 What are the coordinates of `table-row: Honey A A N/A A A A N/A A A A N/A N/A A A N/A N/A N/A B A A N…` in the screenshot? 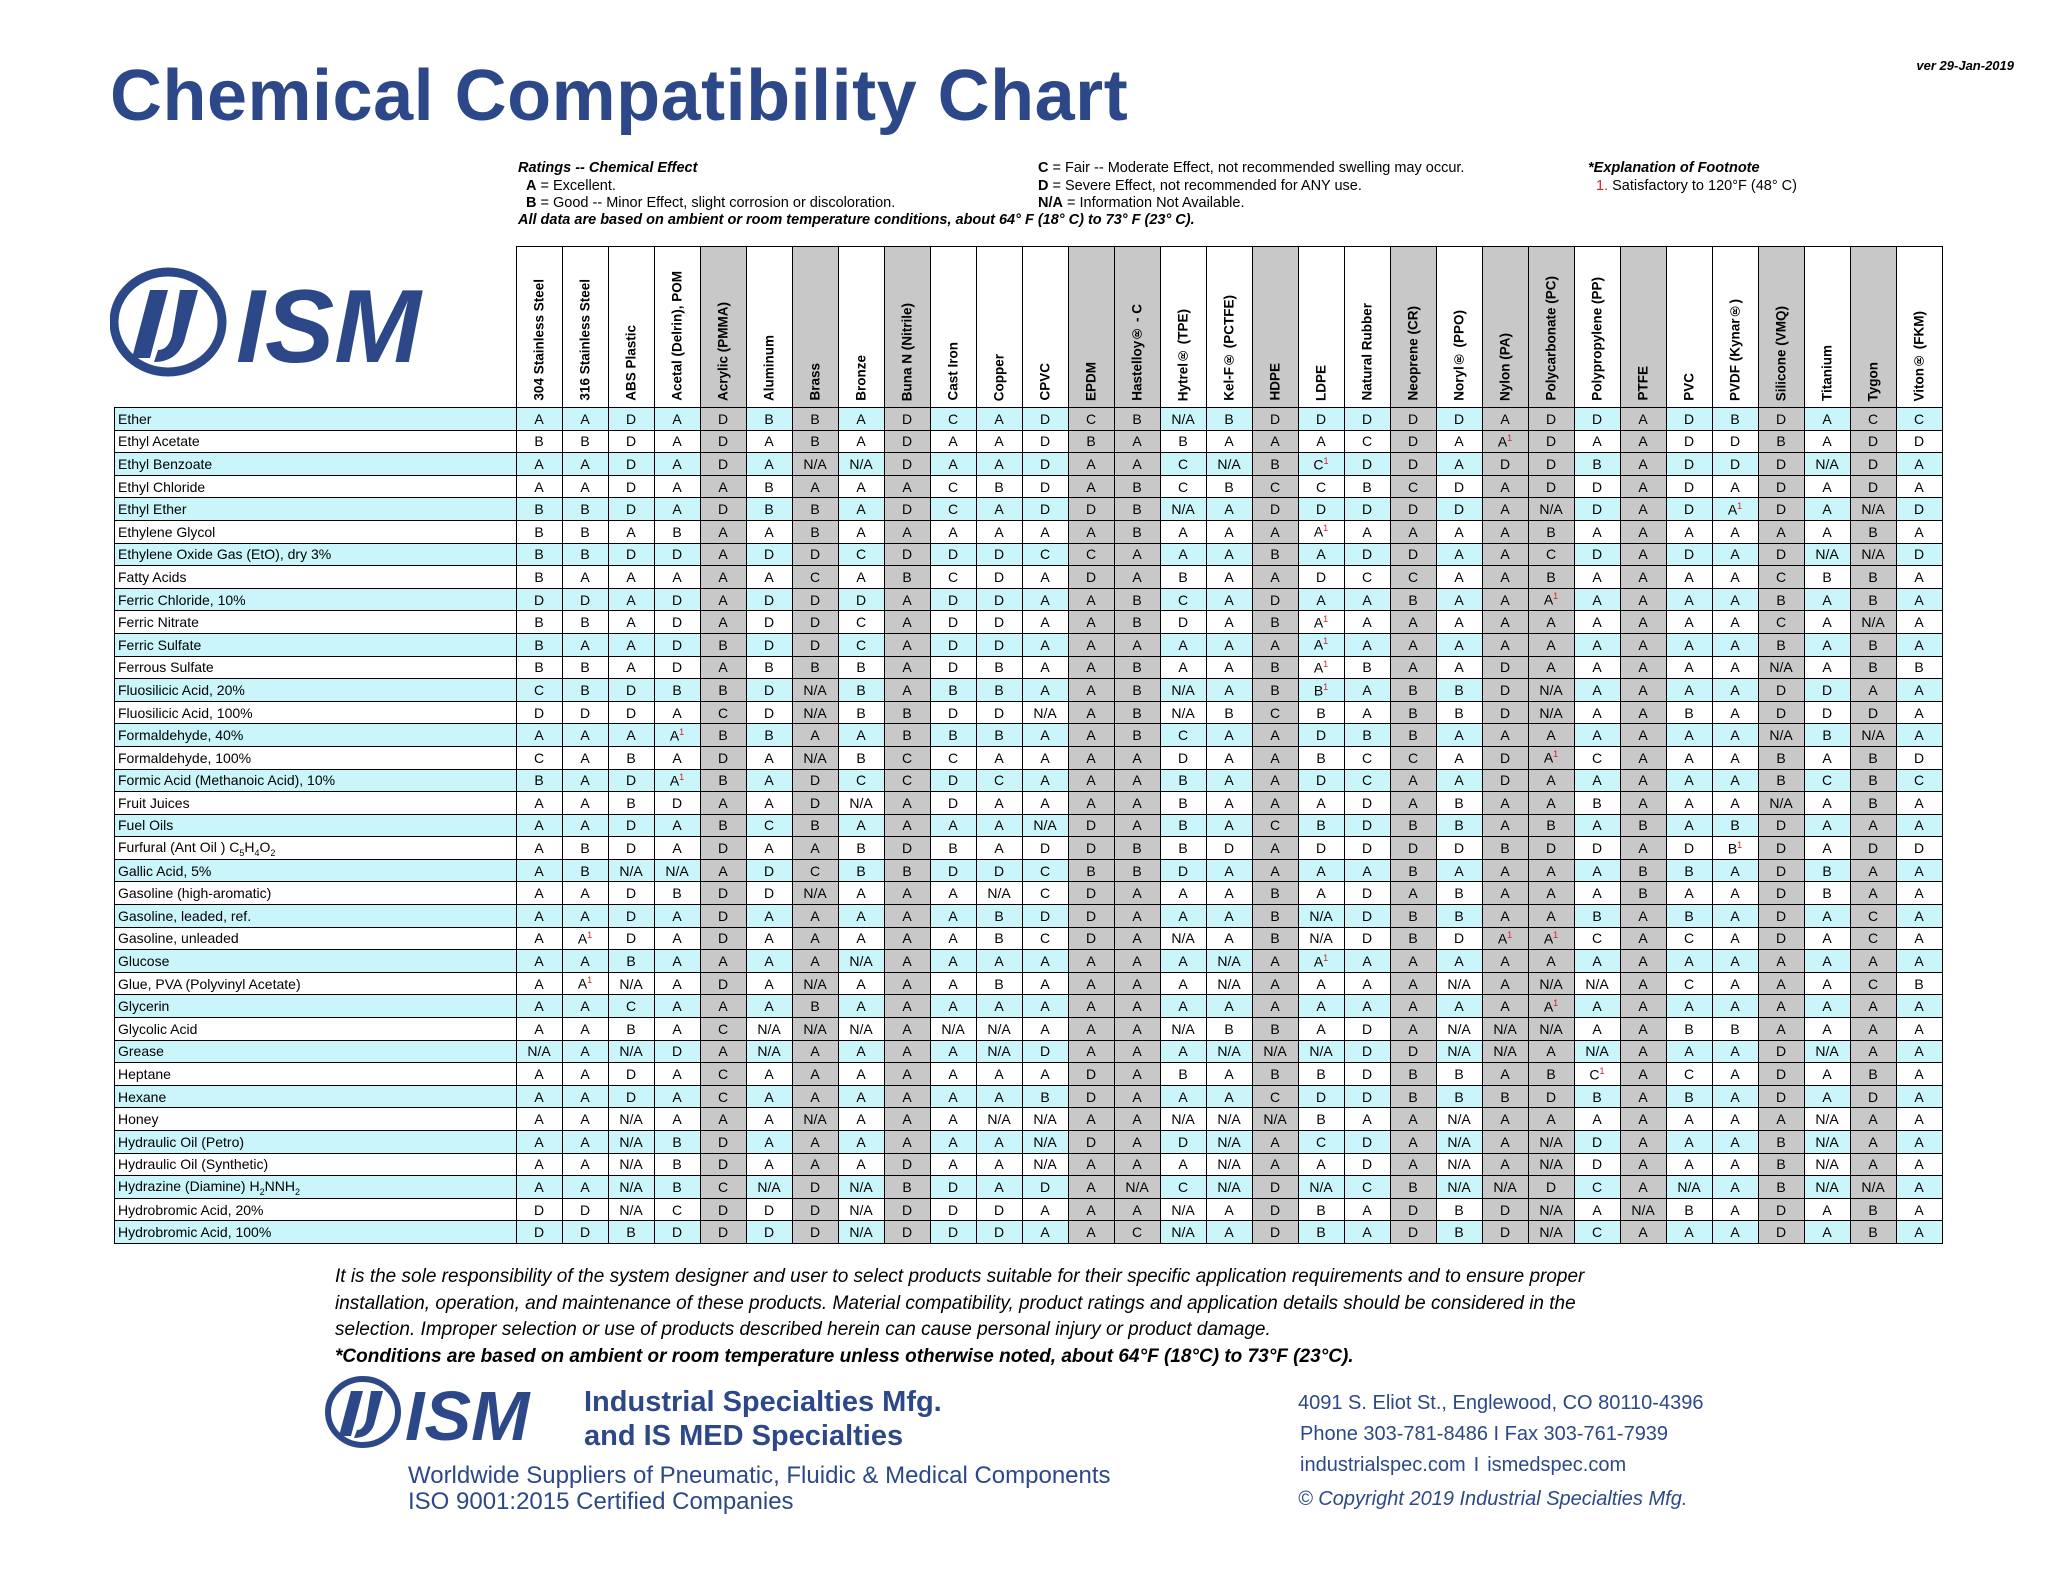 It's located at (1028, 1119).